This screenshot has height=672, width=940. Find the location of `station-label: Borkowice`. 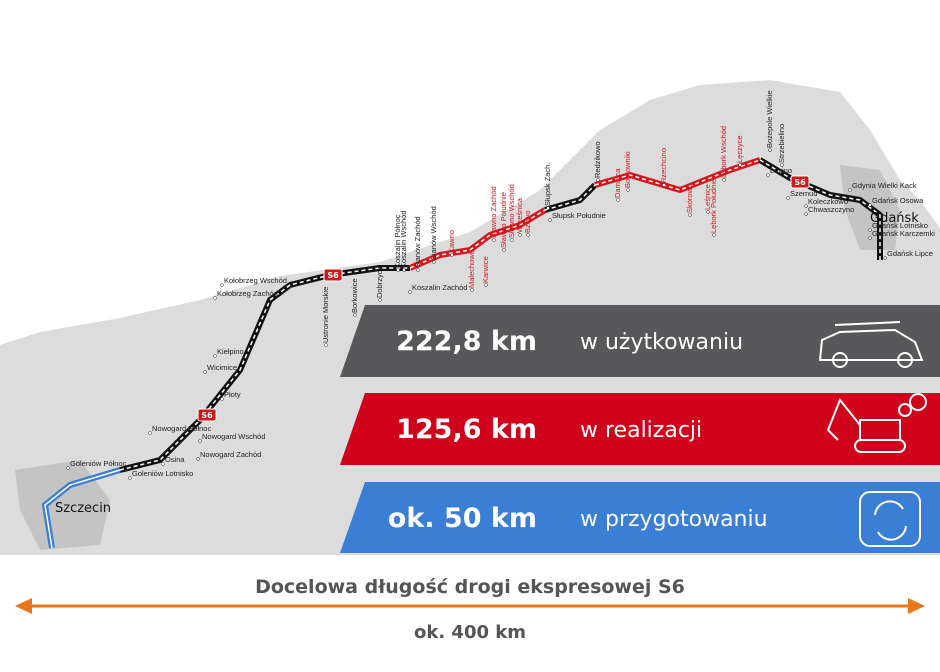

station-label: Borkowice is located at coordinates (354, 295).